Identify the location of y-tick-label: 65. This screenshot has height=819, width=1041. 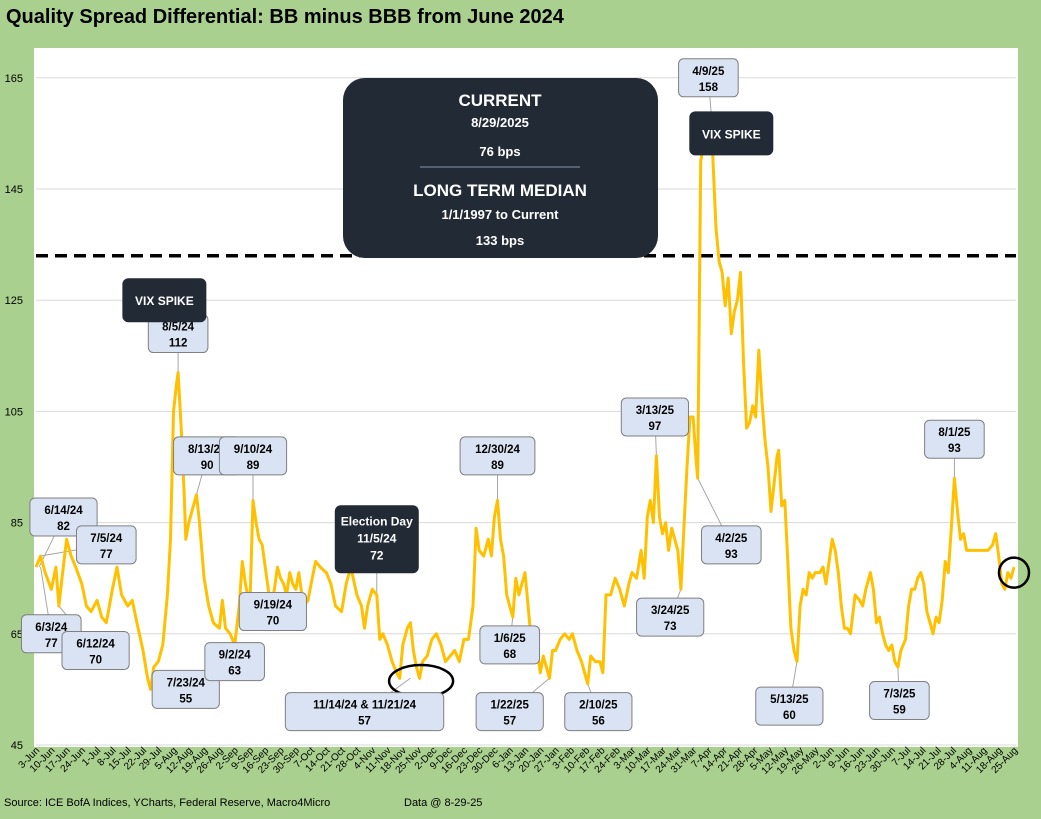
(17, 635).